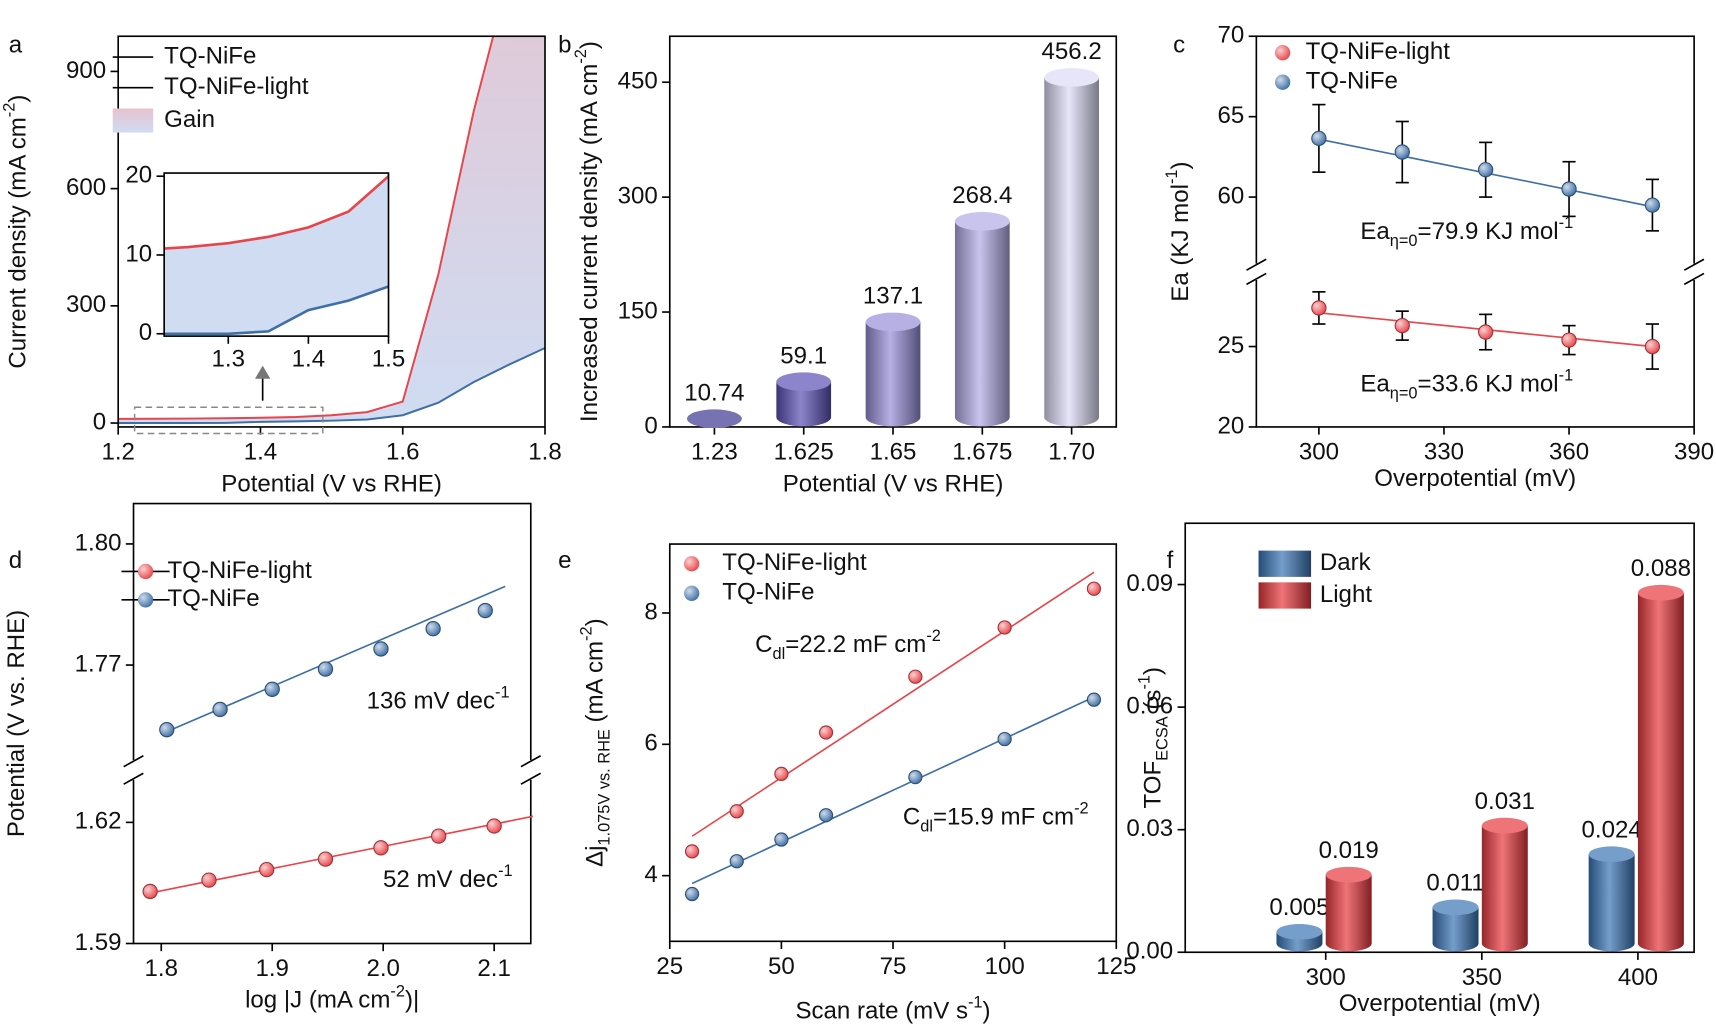 This screenshot has width=1716, height=1029. Describe the element at coordinates (987, 1011) in the screenshot. I see `x-axis-label-part: )` at that location.